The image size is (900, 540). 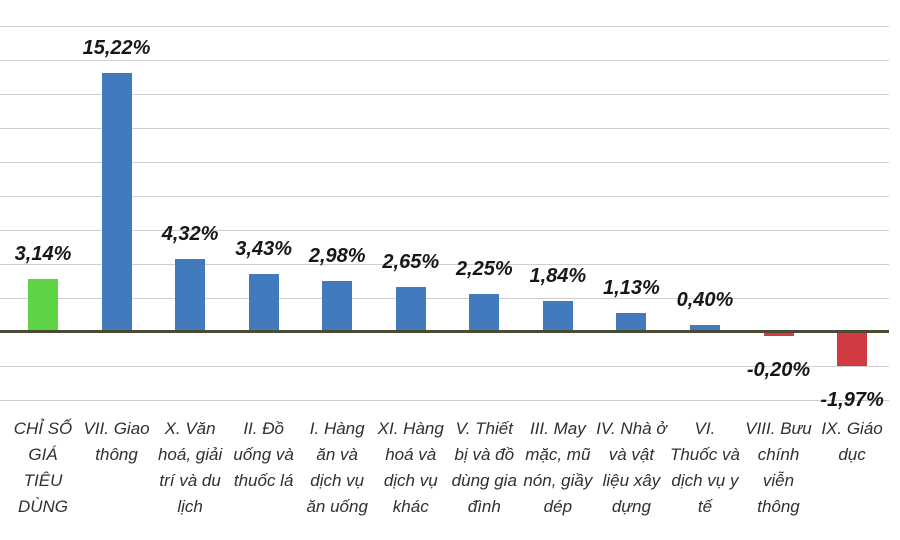 I want to click on category-label-1: CHỈ SỐ GIÁ TIÊU DÙNG, so click(x=43, y=467).